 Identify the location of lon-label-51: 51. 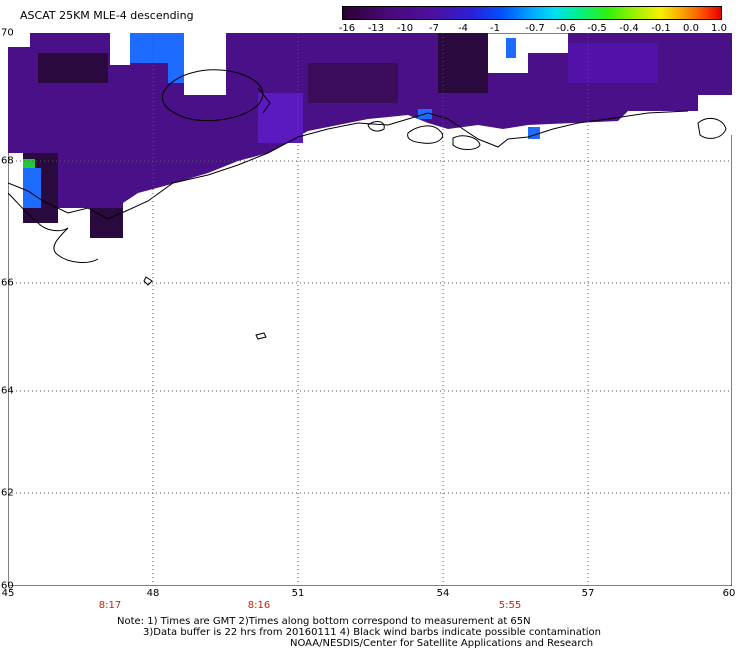
(298, 593).